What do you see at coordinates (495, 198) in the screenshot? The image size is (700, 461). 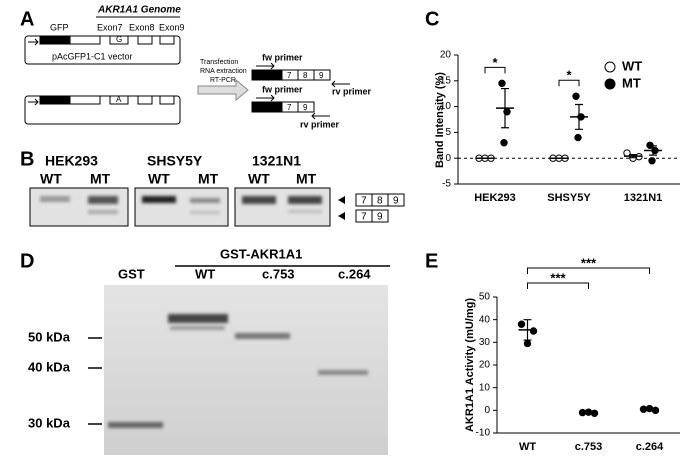 I see `x-tick-label: HEK293` at bounding box center [495, 198].